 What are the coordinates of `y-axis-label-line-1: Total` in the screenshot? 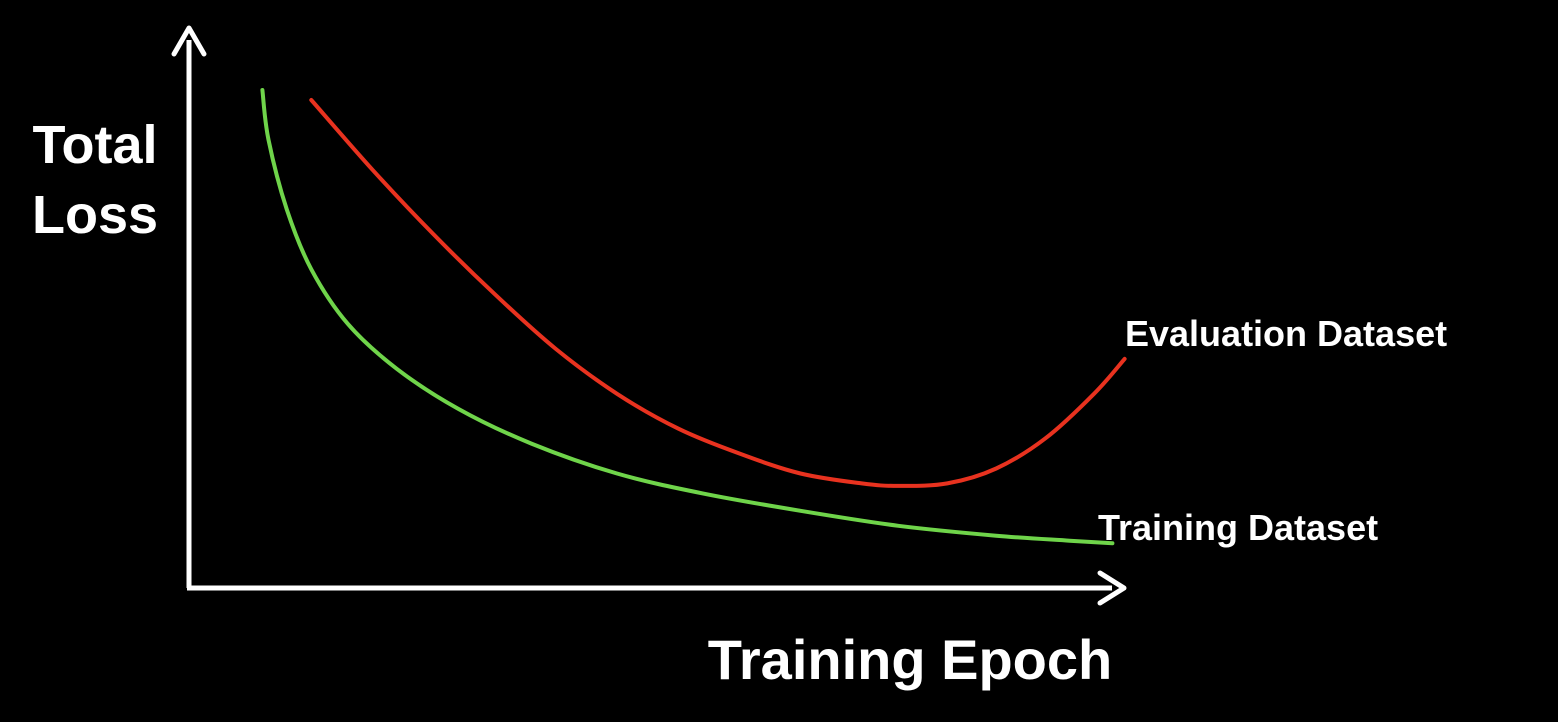 It's located at (95, 145).